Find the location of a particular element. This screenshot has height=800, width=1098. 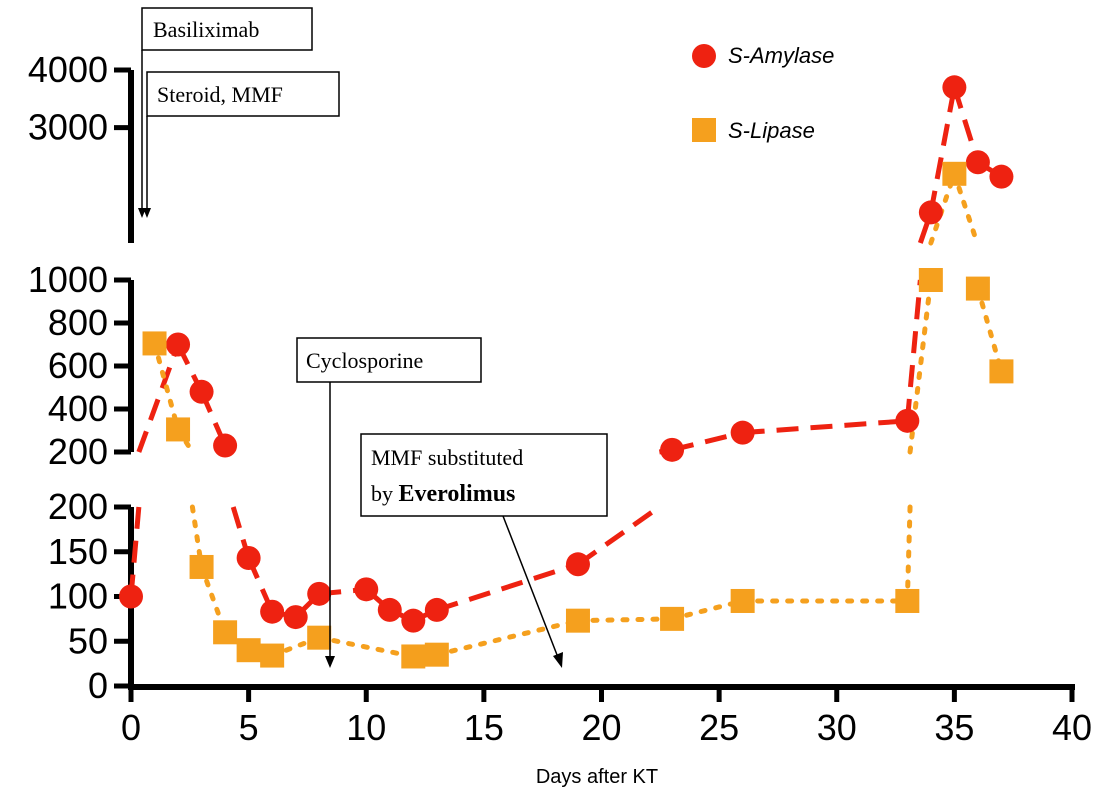

y-tick-label: 50 is located at coordinates (88, 640).